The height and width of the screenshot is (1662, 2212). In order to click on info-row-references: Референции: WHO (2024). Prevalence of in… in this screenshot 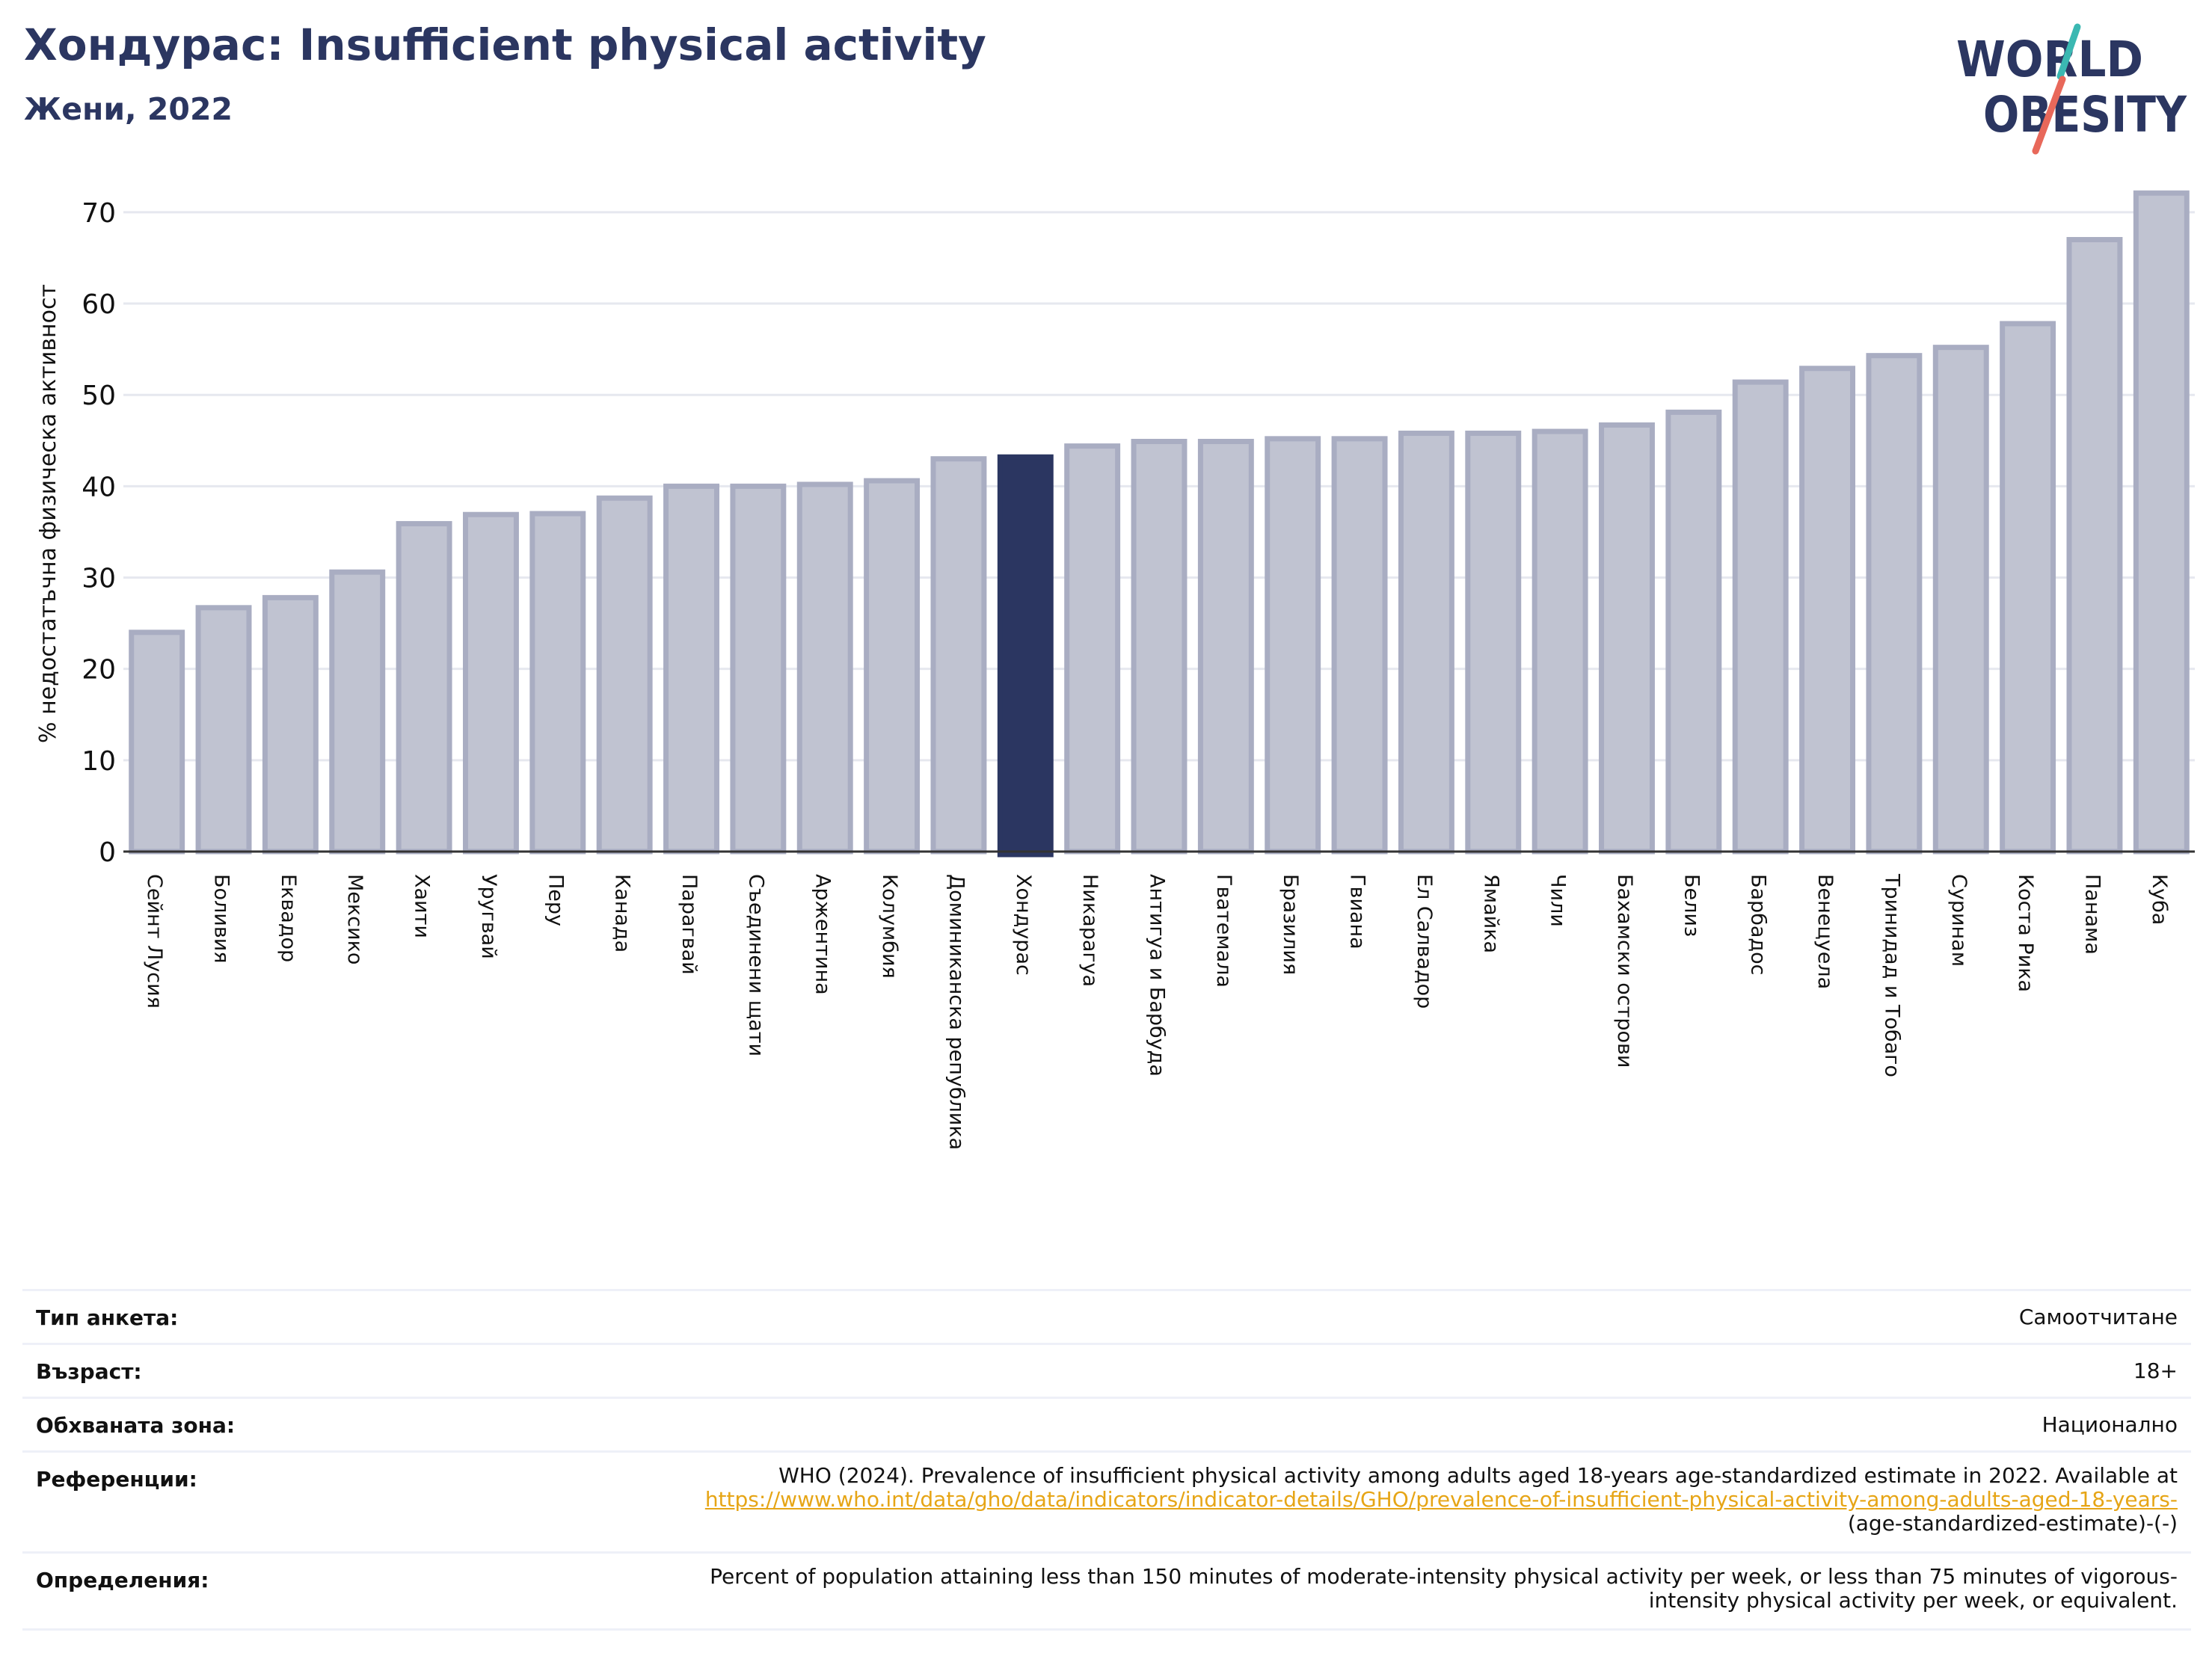, I will do `click(1106, 1500)`.